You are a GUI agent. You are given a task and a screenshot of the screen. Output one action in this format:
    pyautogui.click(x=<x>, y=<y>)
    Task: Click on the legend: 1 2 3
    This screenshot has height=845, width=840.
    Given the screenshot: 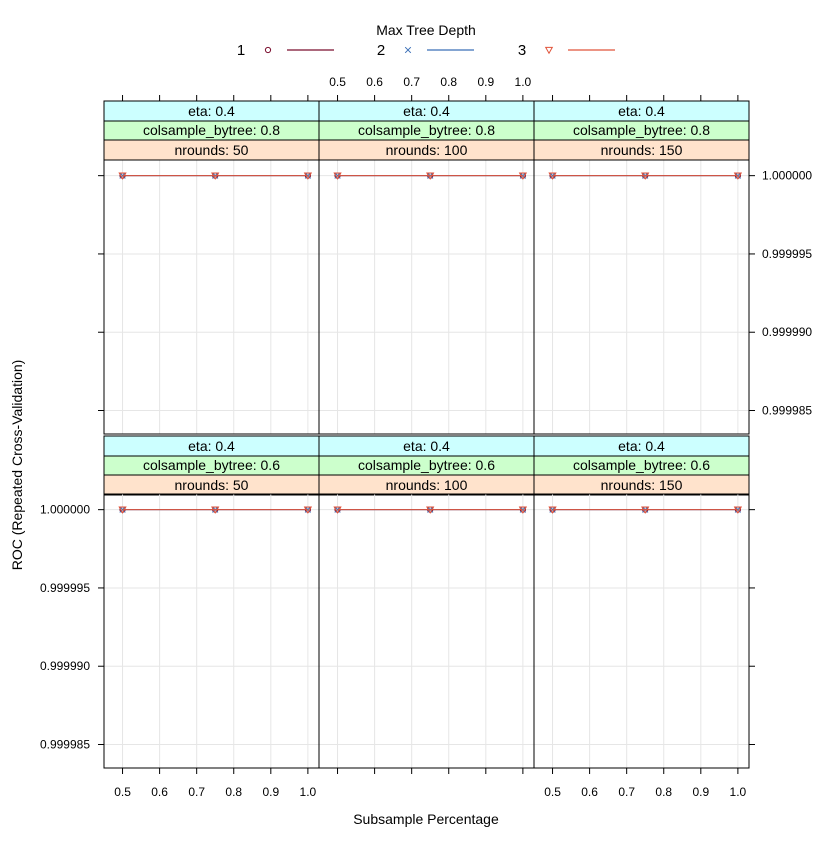 What is the action you would take?
    pyautogui.click(x=426, y=50)
    